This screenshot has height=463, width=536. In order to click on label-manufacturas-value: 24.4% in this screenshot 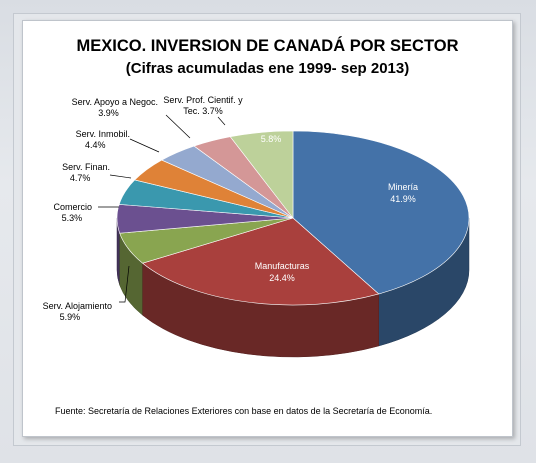, I will do `click(282, 278)`.